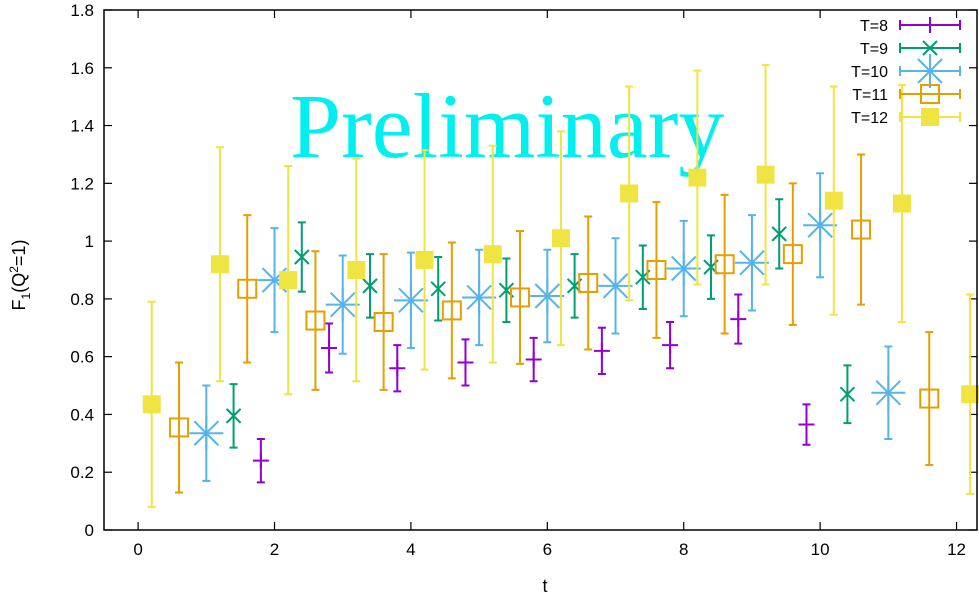 The height and width of the screenshot is (598, 979). What do you see at coordinates (910, 26) in the screenshot?
I see `legend-item: T=8` at bounding box center [910, 26].